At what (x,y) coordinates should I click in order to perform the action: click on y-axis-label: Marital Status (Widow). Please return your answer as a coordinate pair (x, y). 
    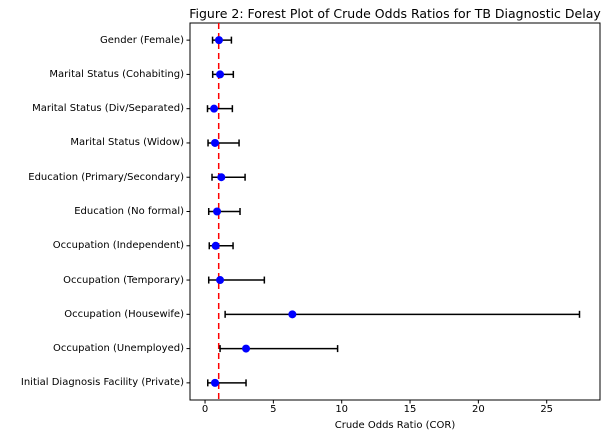
    Looking at the image, I should click on (127, 143).